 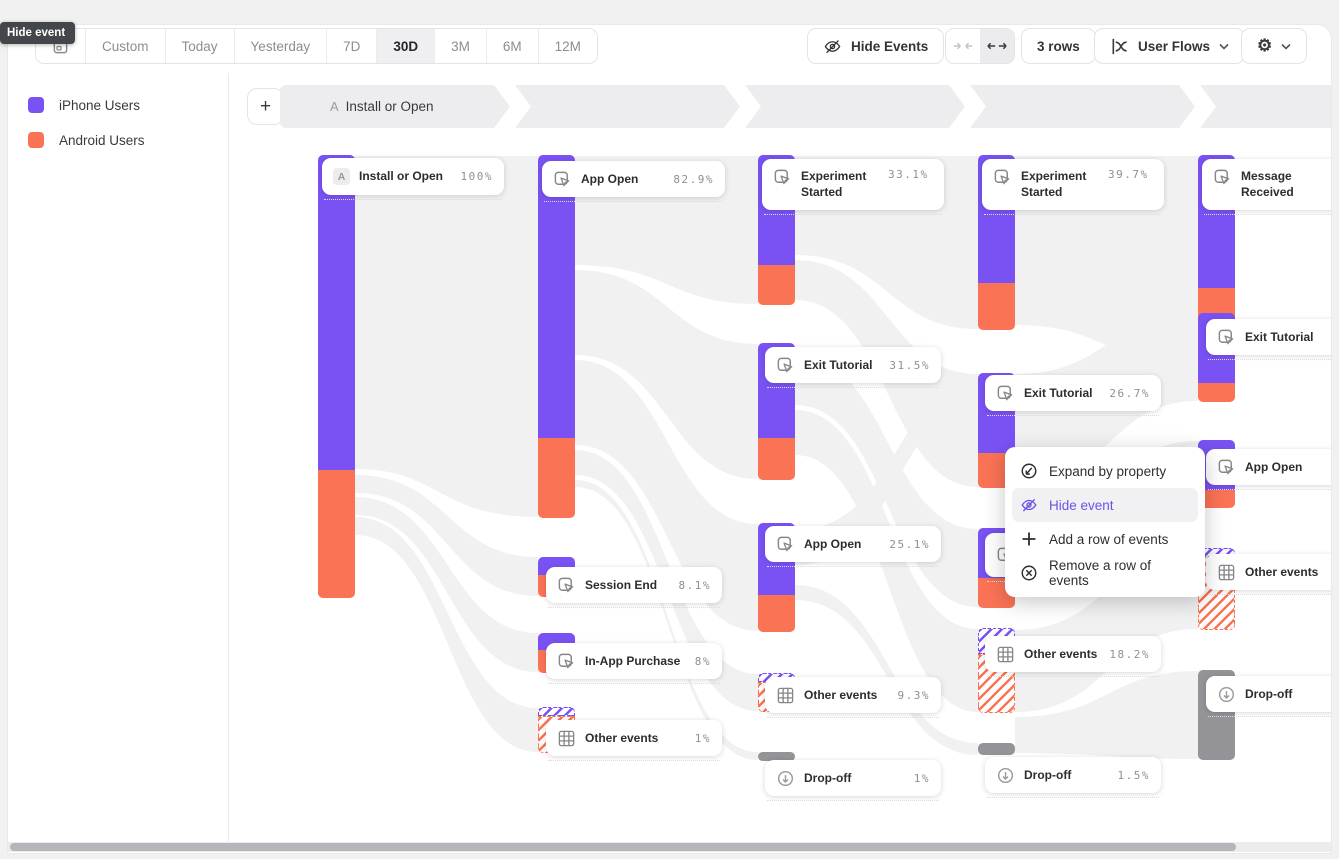 What do you see at coordinates (1073, 656) in the screenshot?
I see `flow-node-other-events: Other events 18.2%` at bounding box center [1073, 656].